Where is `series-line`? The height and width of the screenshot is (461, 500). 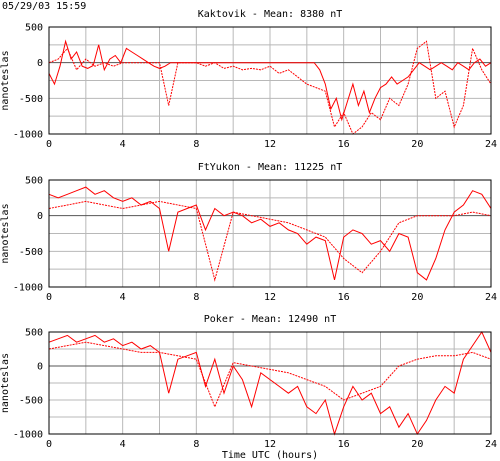
series-line is located at coordinates (270, 375).